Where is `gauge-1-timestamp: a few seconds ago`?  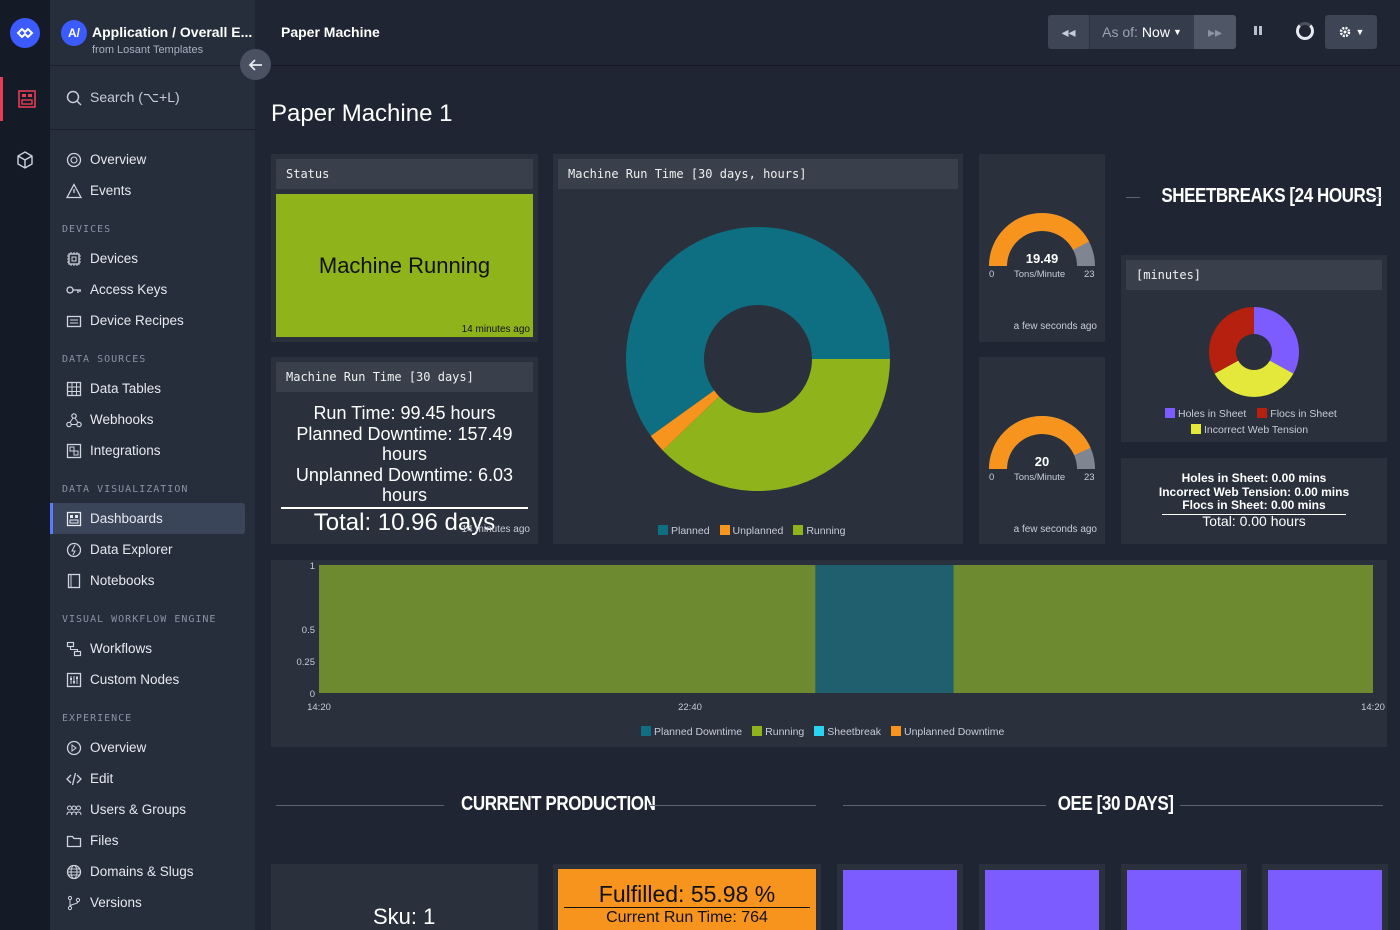 gauge-1-timestamp: a few seconds ago is located at coordinates (1055, 326).